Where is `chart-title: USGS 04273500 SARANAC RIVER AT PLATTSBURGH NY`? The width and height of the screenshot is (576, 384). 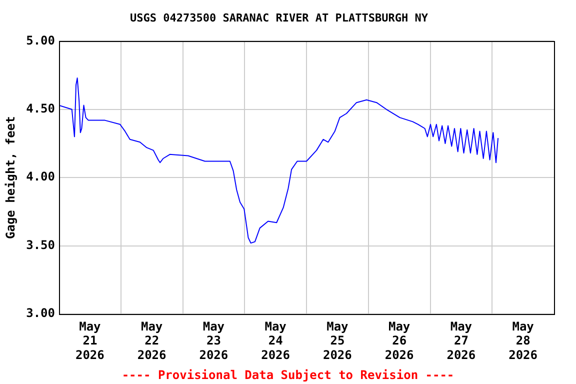
chart-title: USGS 04273500 SARANAC RIVER AT PLATTSBURGH NY is located at coordinates (279, 17).